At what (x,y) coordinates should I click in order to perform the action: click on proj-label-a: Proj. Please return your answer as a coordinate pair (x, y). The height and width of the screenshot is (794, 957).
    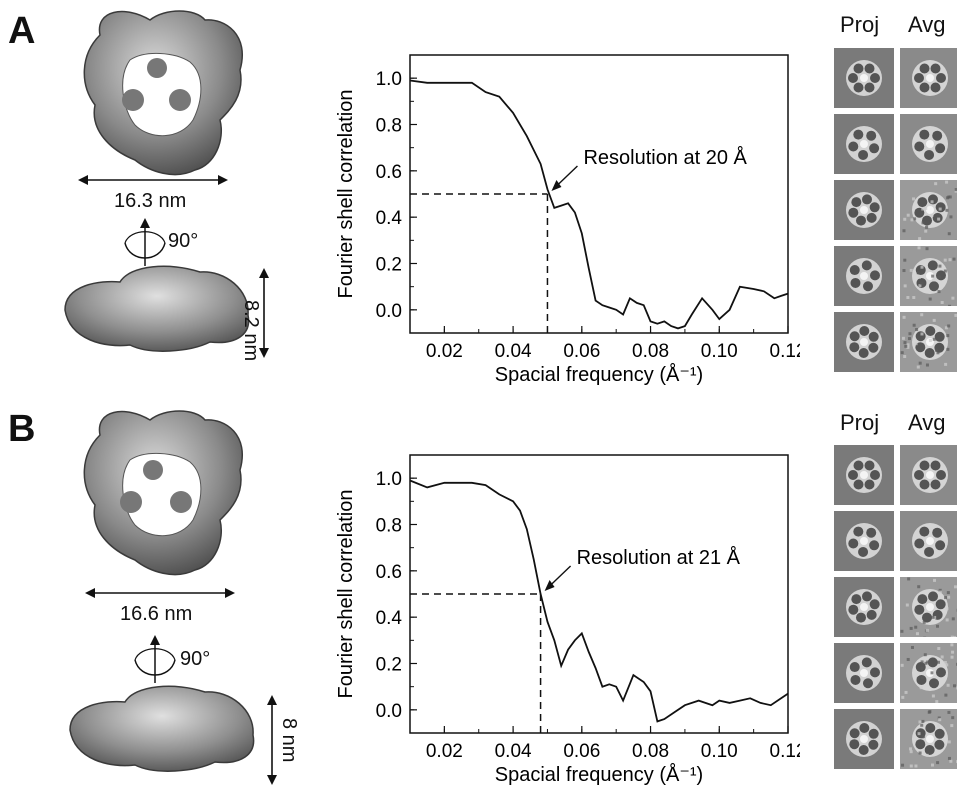
    Looking at the image, I should click on (860, 24).